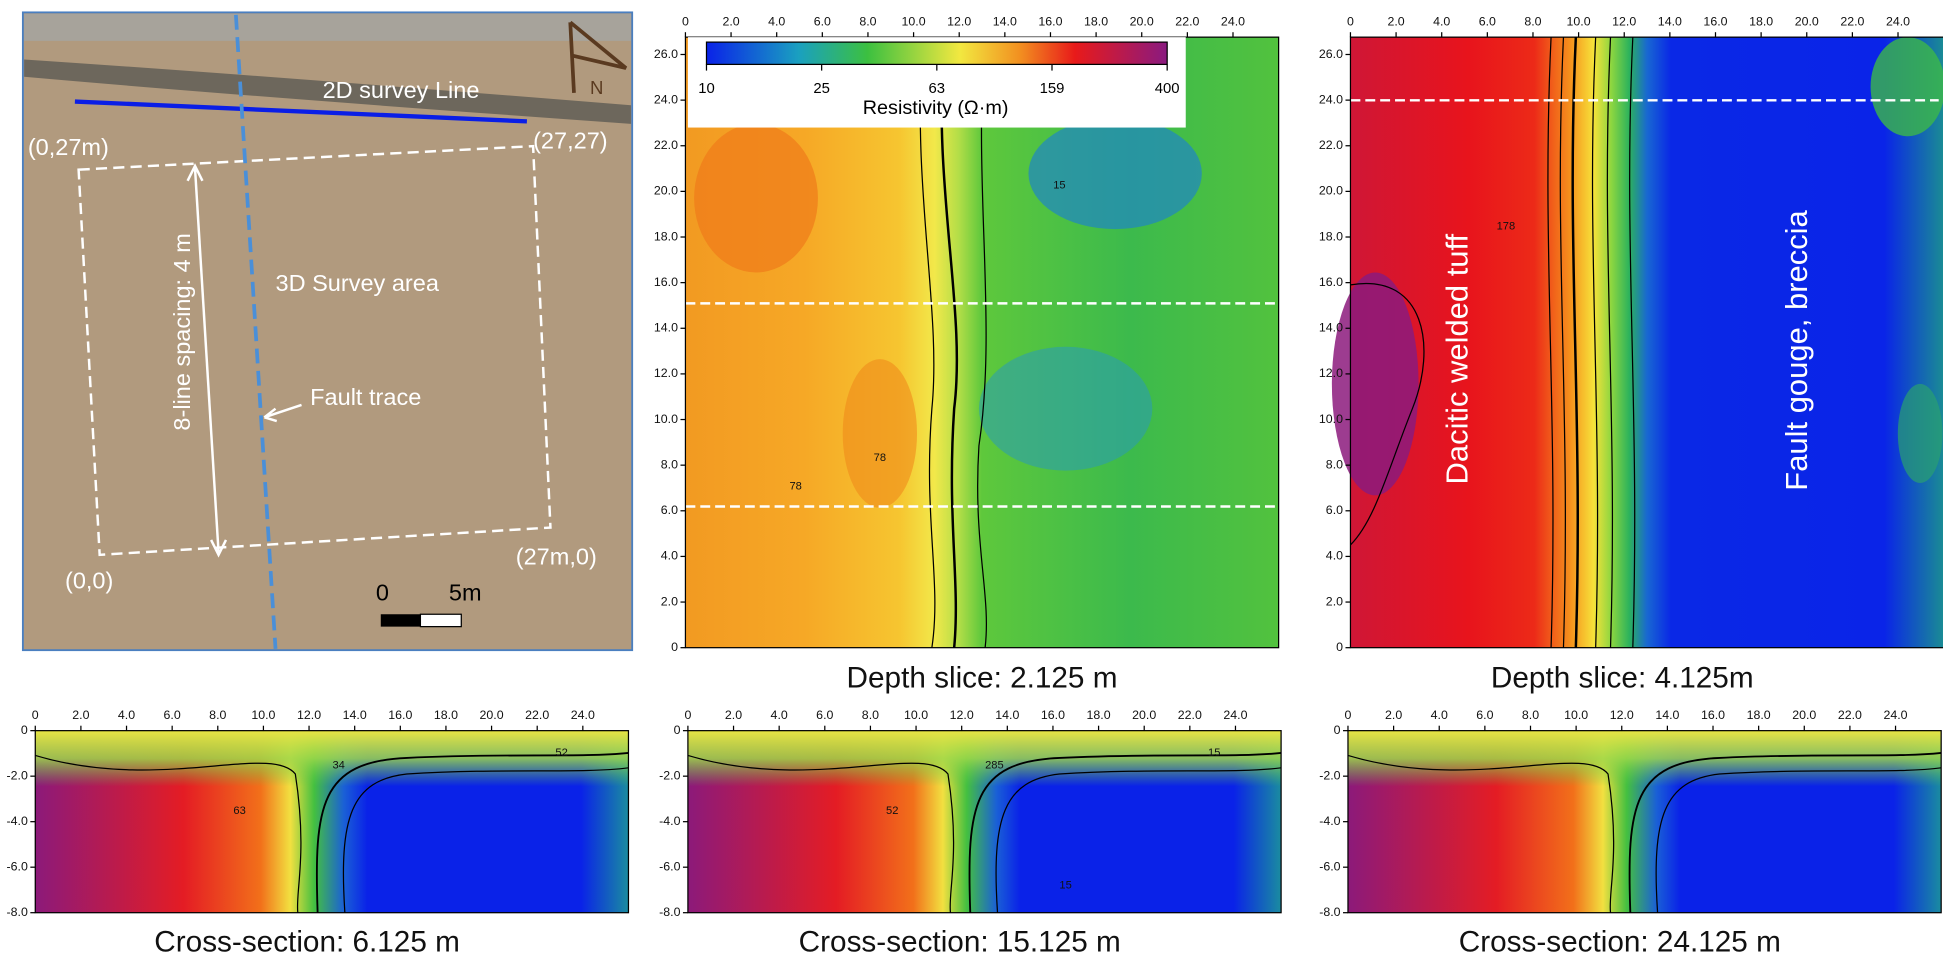 The width and height of the screenshot is (1943, 961). Describe the element at coordinates (207, 360) in the screenshot. I see `arrow-heads` at that location.